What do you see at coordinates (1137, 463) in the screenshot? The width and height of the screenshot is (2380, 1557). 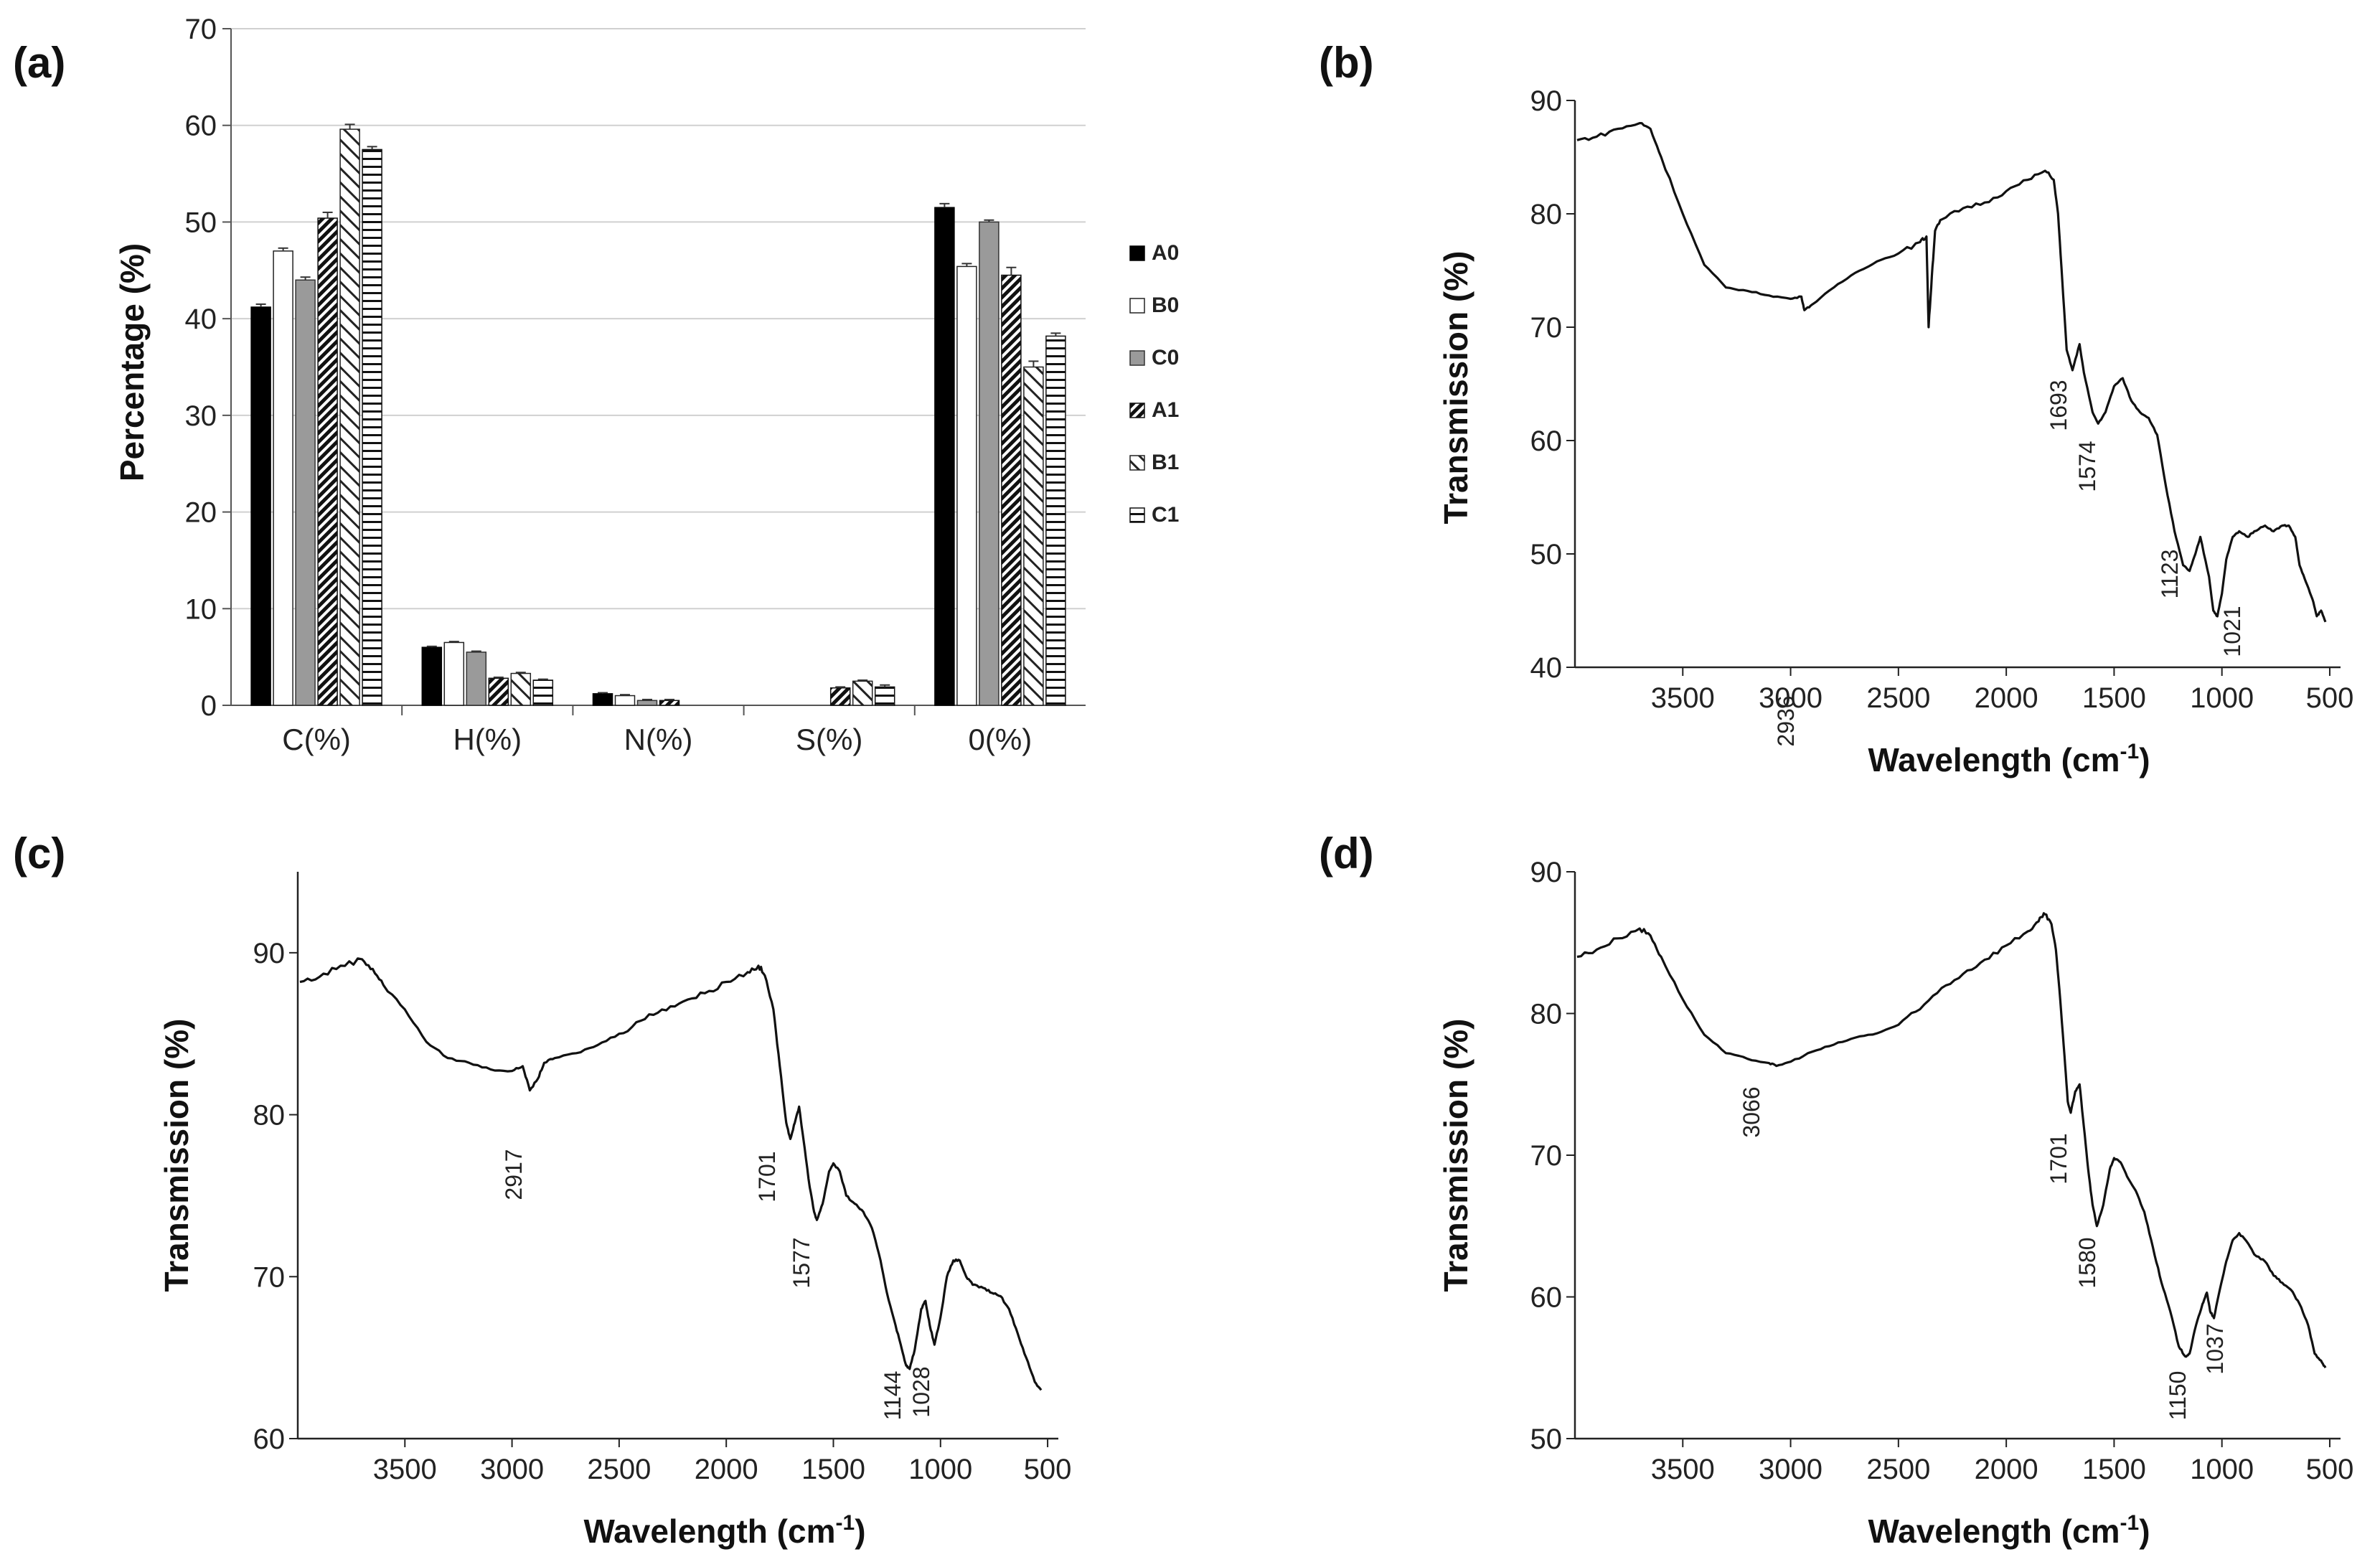 I see `a-legend-swatch-B1` at bounding box center [1137, 463].